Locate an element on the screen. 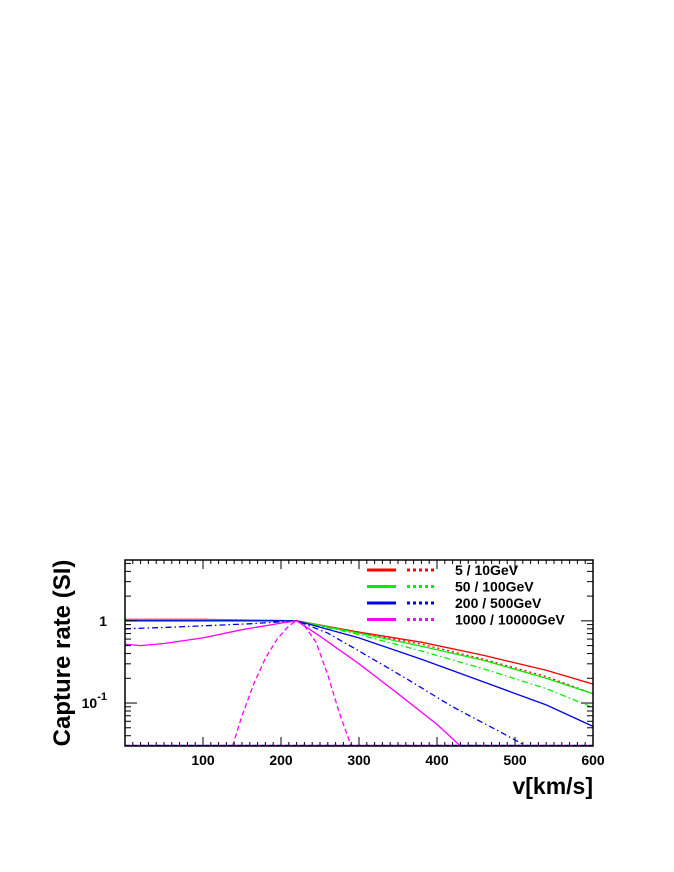 The width and height of the screenshot is (674, 872). x-tick-label: 400 is located at coordinates (437, 760).